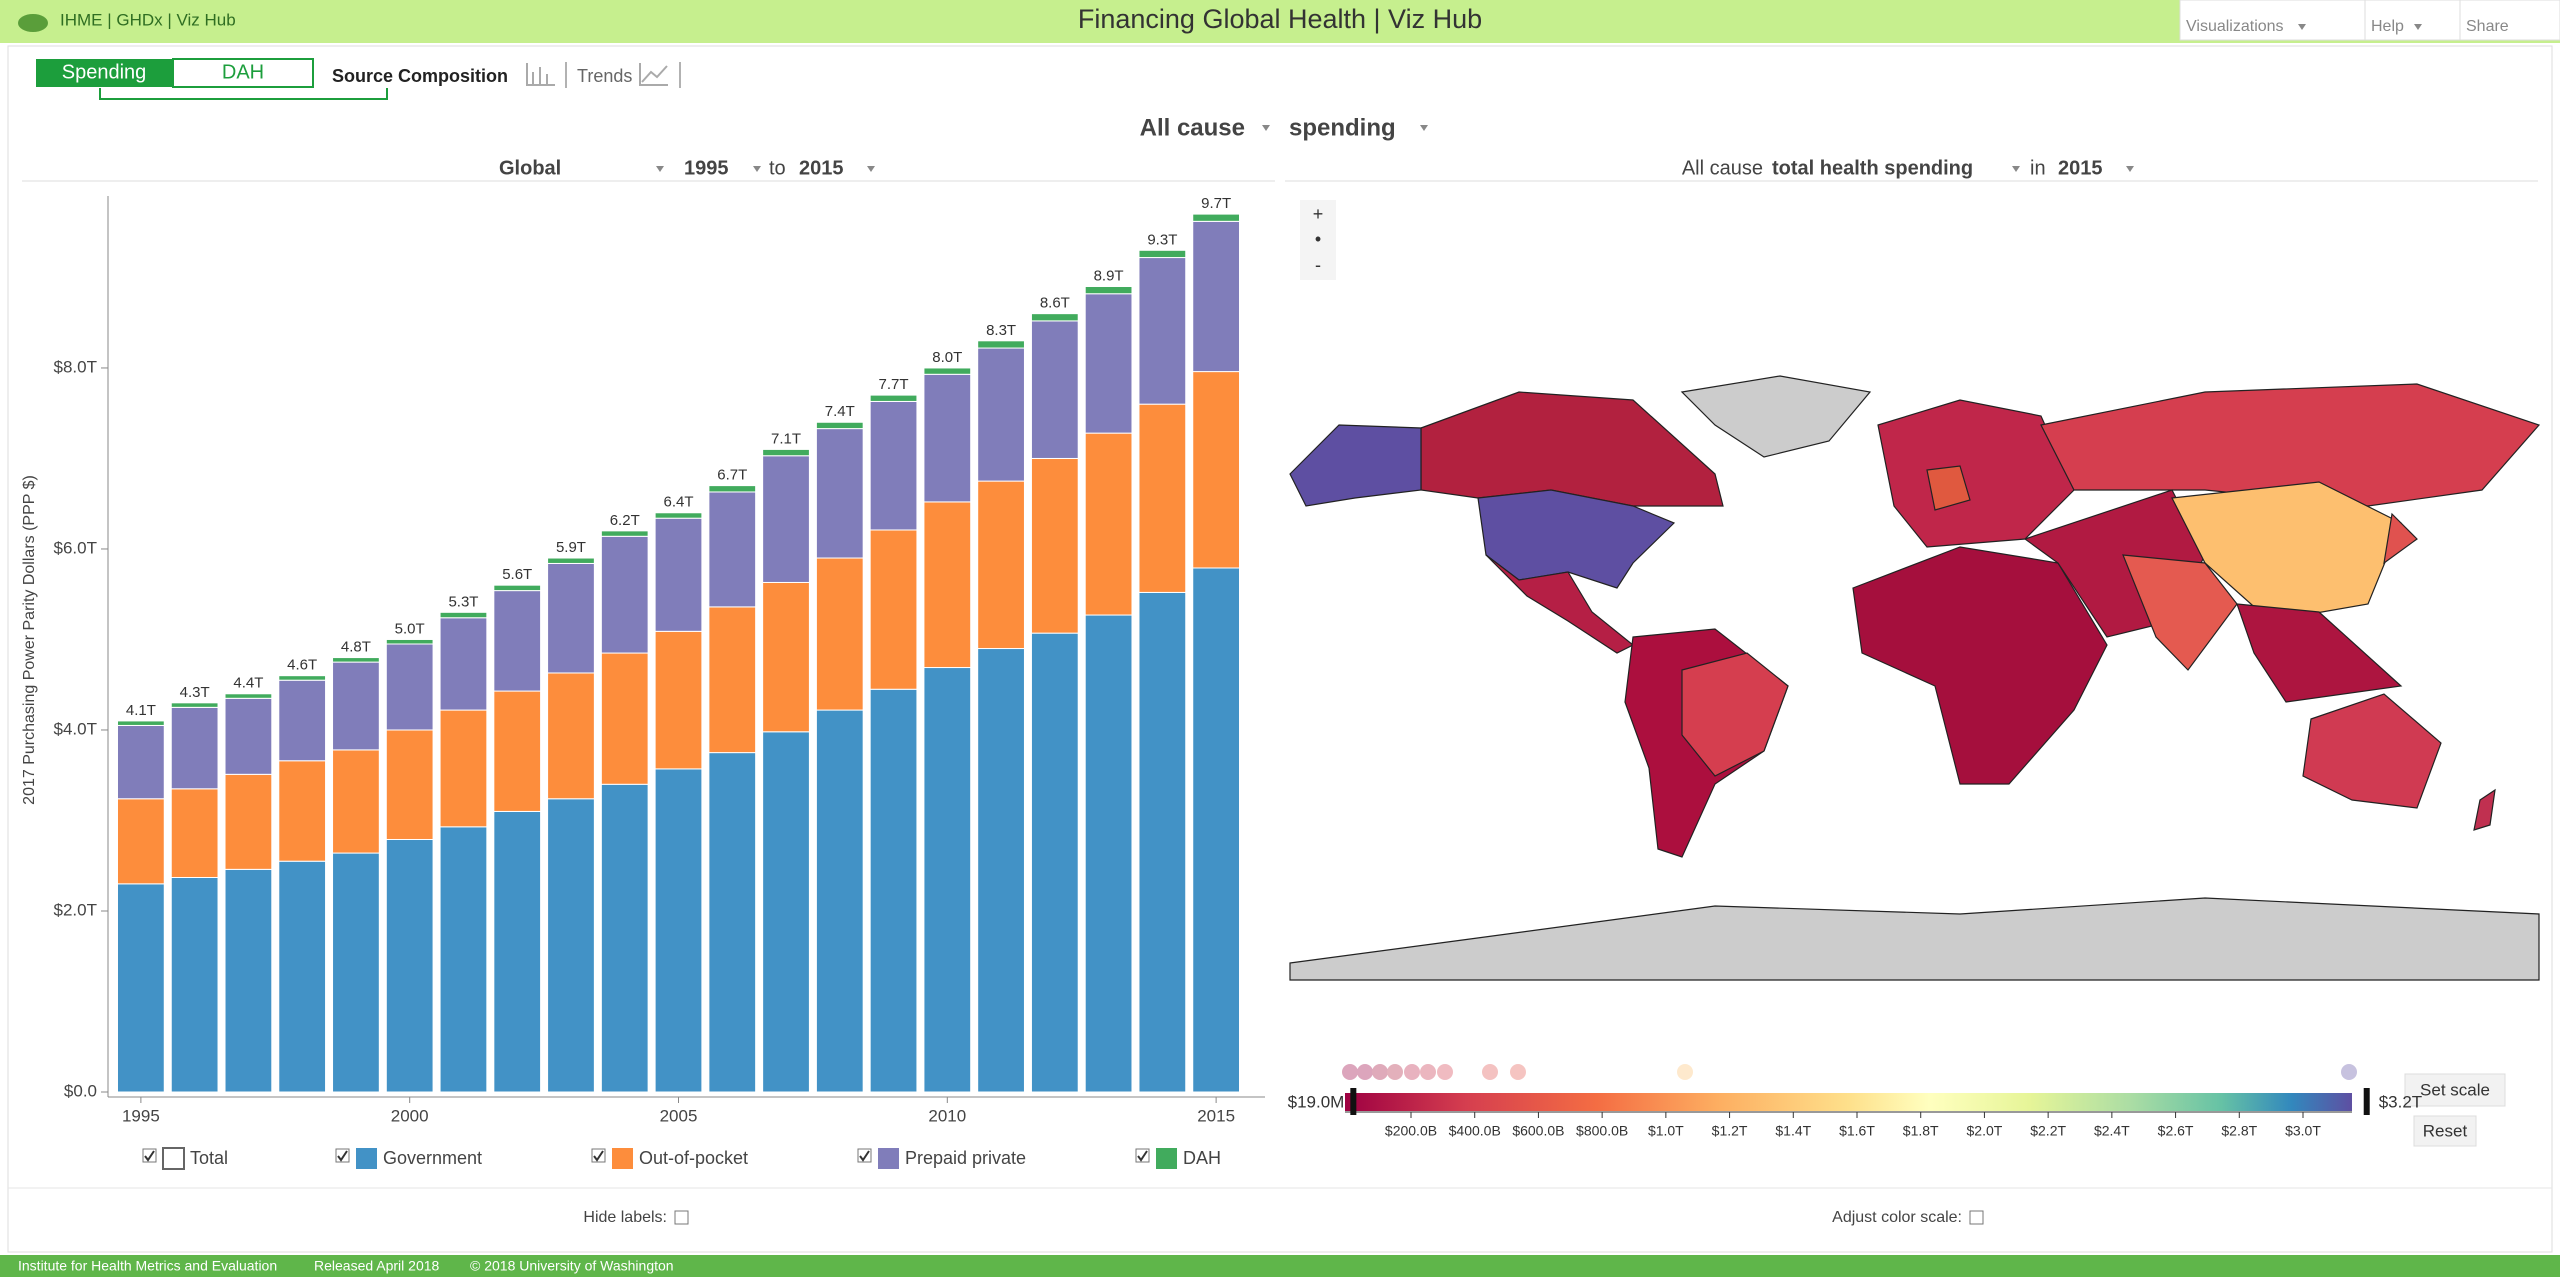  What do you see at coordinates (1318, 265) in the screenshot?
I see `zoom-out: -` at bounding box center [1318, 265].